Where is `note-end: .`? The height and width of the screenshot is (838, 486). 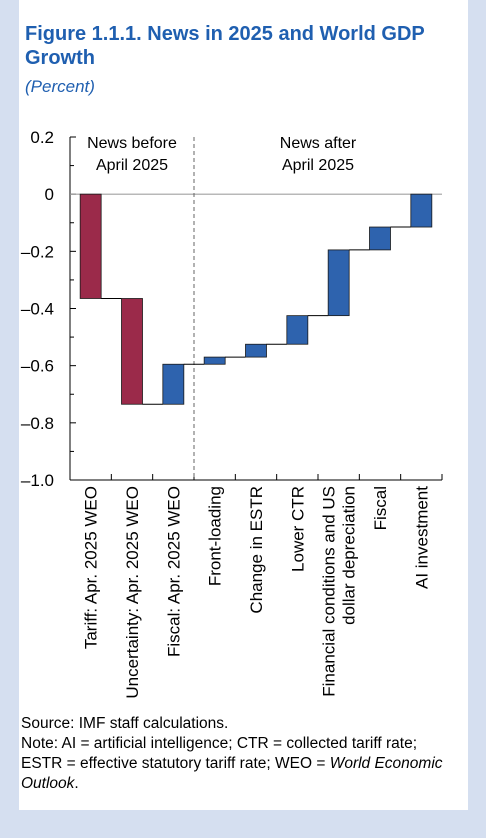
note-end: . is located at coordinates (76, 783).